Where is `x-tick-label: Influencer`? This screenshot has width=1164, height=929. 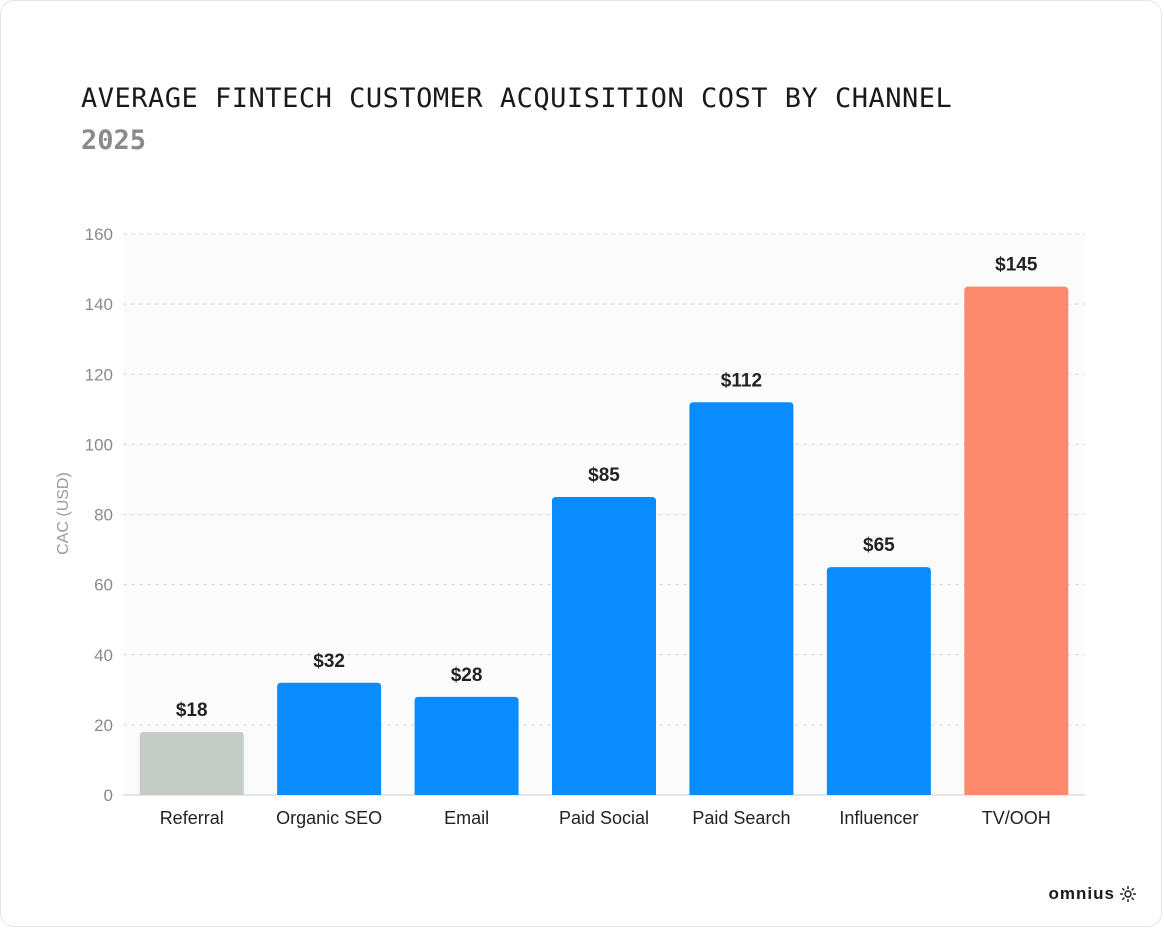
x-tick-label: Influencer is located at coordinates (878, 818).